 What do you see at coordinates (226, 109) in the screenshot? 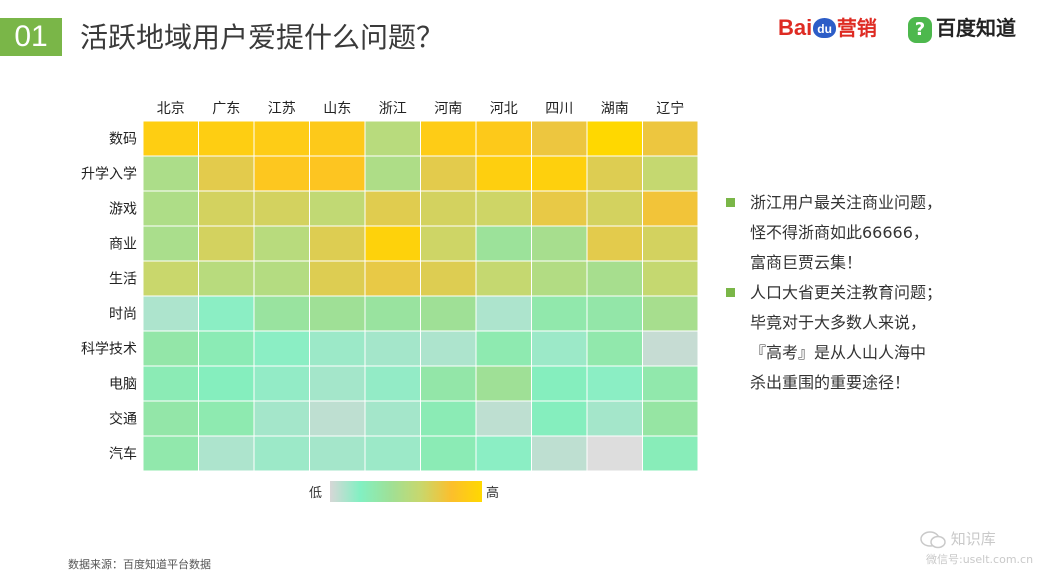
I see `column-label: 广东` at bounding box center [226, 109].